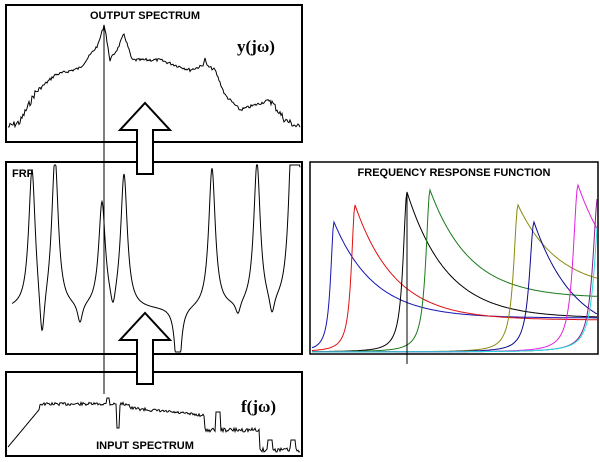  Describe the element at coordinates (454, 173) in the screenshot. I see `modal-frf-title: FREQUENCY RESPONSE FUNCTION` at that location.